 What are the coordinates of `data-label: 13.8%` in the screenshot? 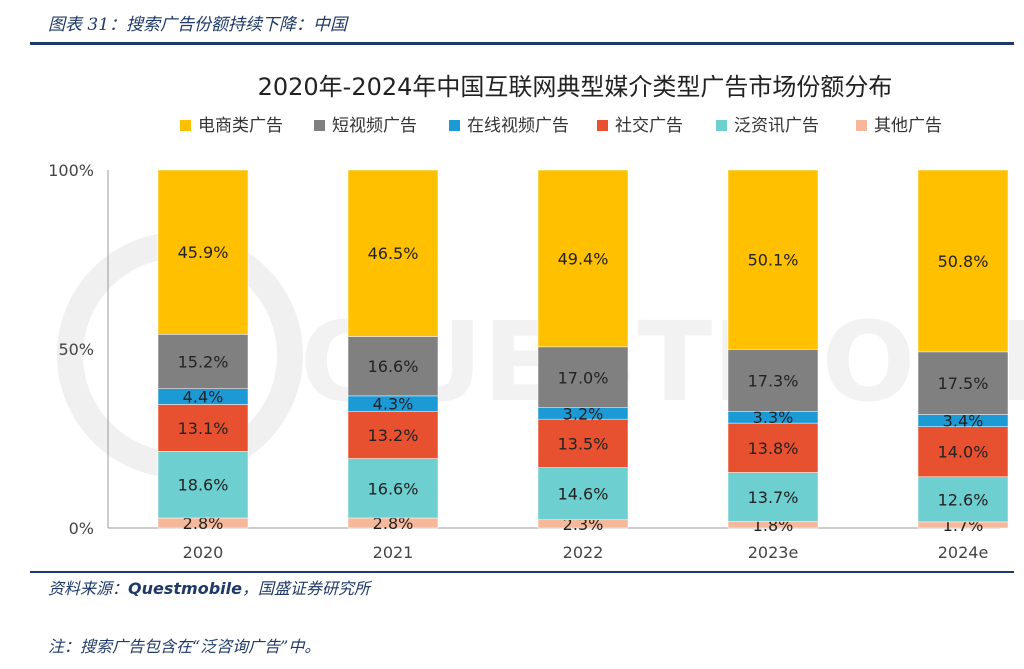 It's located at (773, 448).